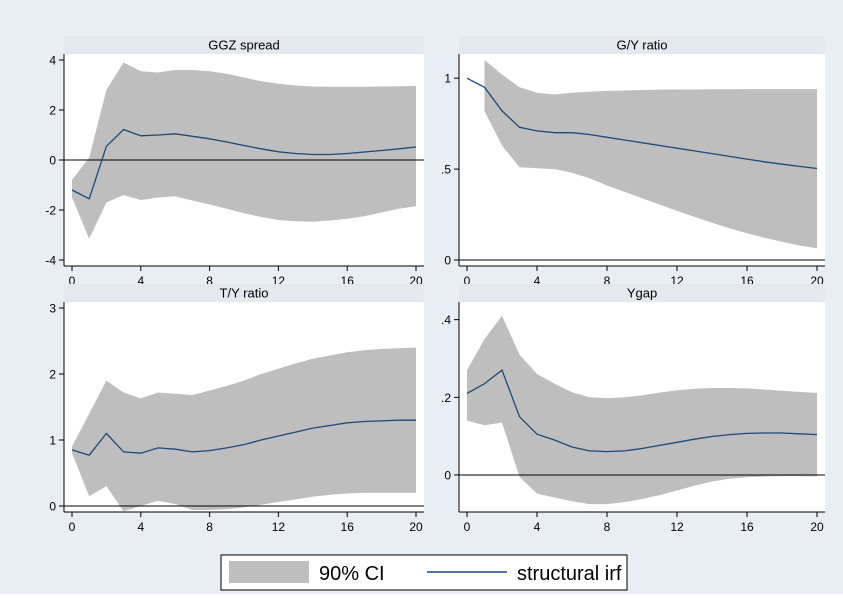 The image size is (843, 599). I want to click on panel-title: Ygap, so click(642, 293).